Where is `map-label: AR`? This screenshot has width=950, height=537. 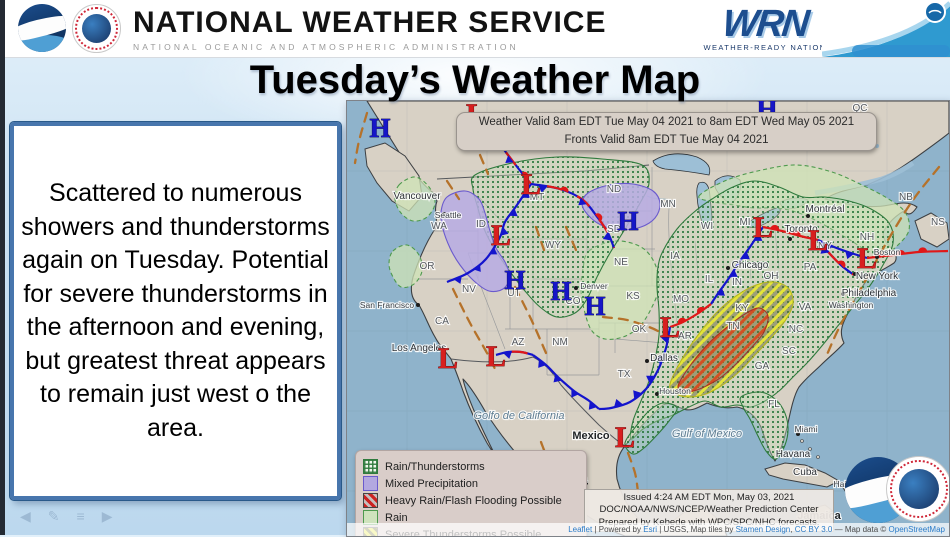 map-label: AR is located at coordinates (685, 336).